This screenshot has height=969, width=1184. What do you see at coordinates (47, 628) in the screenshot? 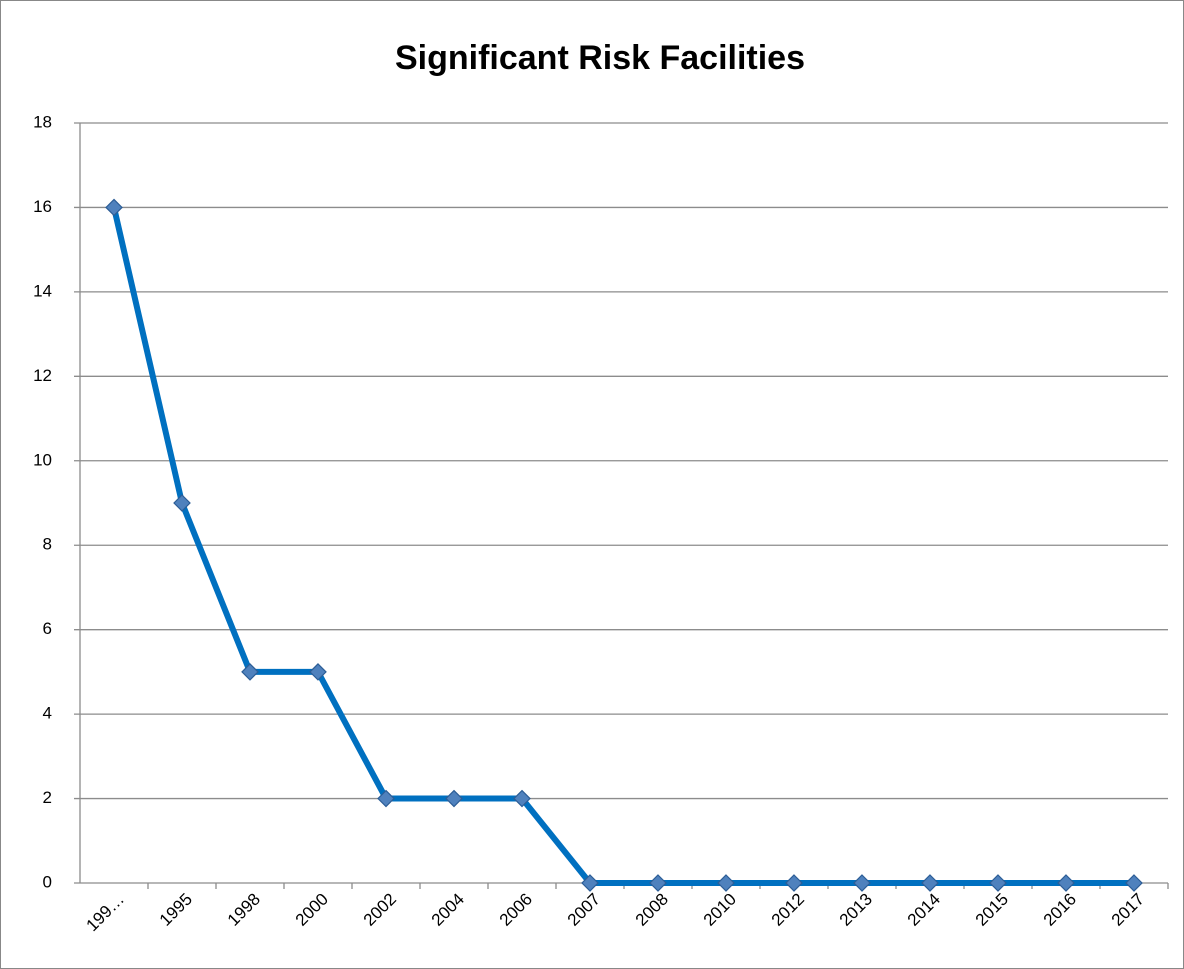
I see `y-tick-label: 6` at bounding box center [47, 628].